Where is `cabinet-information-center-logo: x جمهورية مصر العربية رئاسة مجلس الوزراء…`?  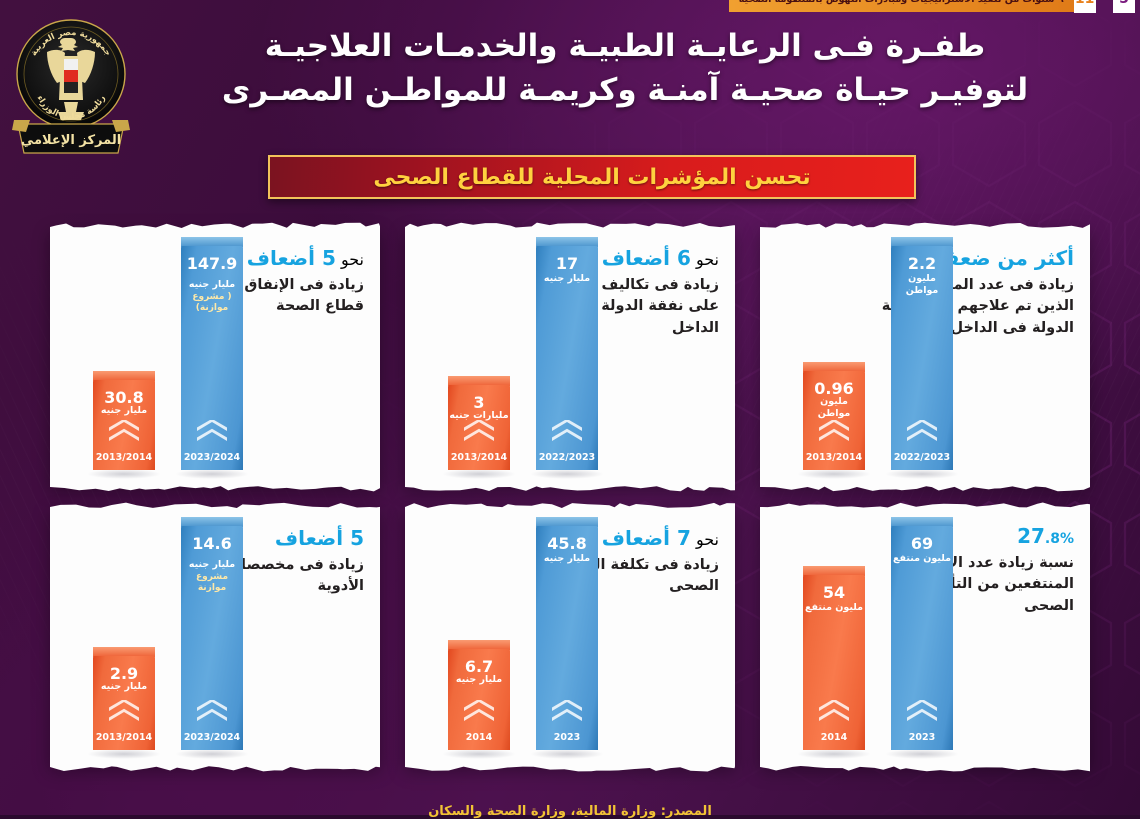 cabinet-information-center-logo: x جمهورية مصر العربية رئاسة مجلس الوزراء… is located at coordinates (71, 86).